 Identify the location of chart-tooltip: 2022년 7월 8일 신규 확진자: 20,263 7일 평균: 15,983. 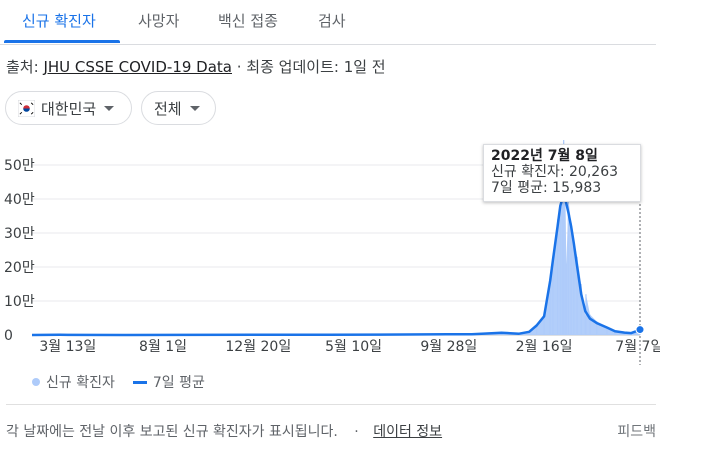
(562, 173).